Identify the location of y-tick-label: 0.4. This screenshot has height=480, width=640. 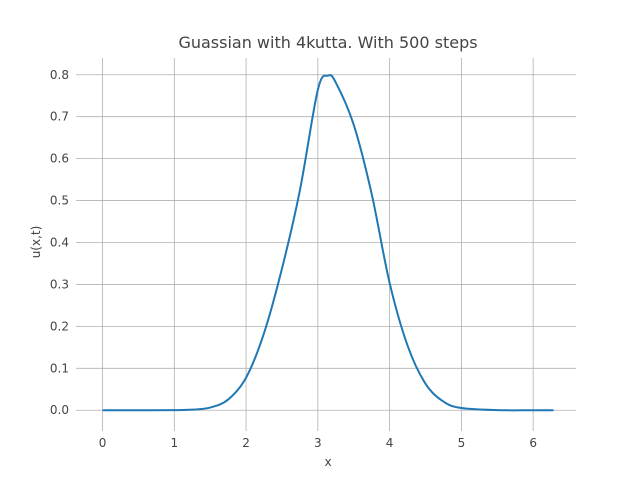
(59, 243).